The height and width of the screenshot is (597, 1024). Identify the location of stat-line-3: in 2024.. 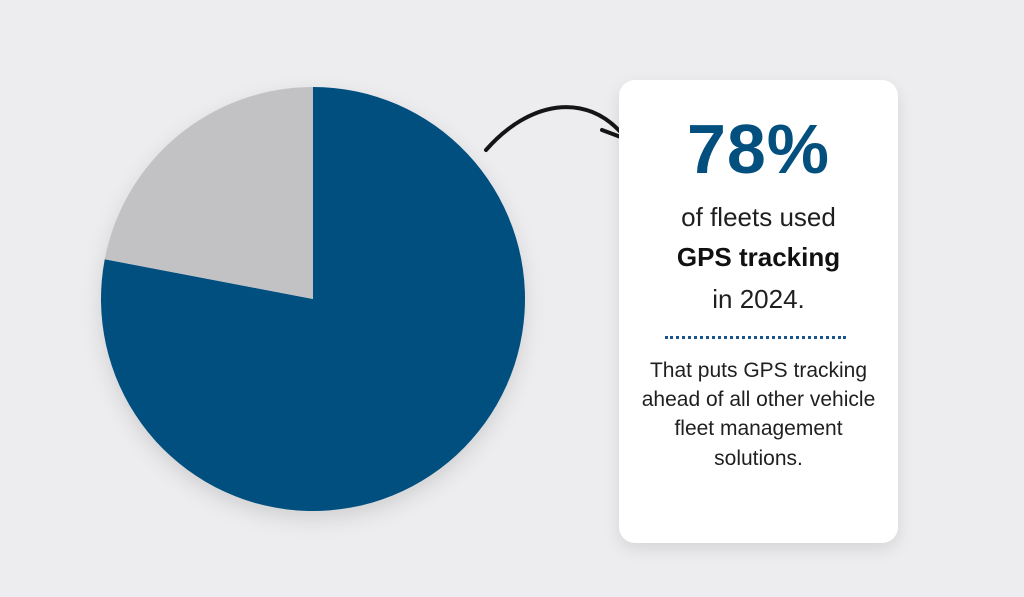
(758, 299).